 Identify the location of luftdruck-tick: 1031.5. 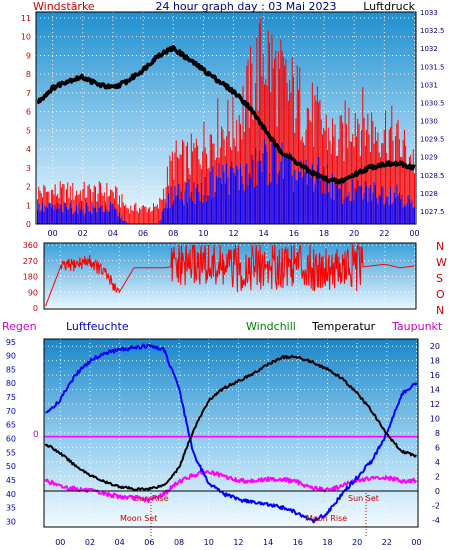
(432, 67).